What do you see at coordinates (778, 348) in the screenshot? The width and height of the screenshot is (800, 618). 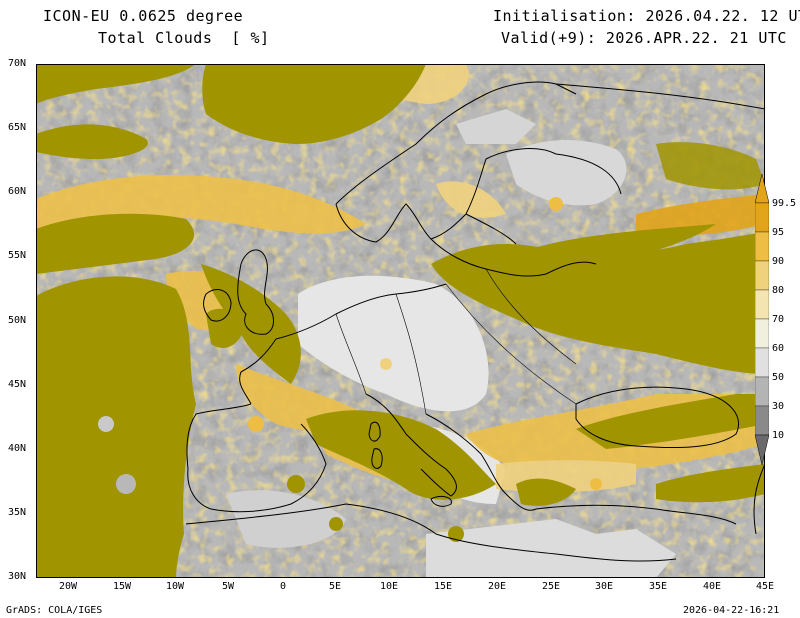 I see `colorbar-label: 60` at bounding box center [778, 348].